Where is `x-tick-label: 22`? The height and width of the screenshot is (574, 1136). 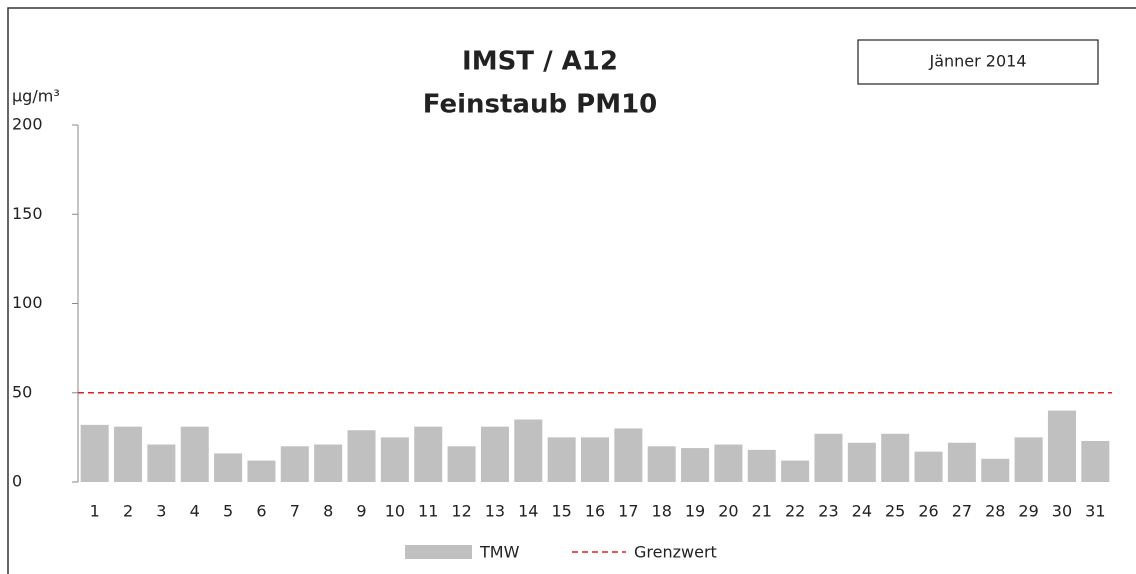 x-tick-label: 22 is located at coordinates (795, 511).